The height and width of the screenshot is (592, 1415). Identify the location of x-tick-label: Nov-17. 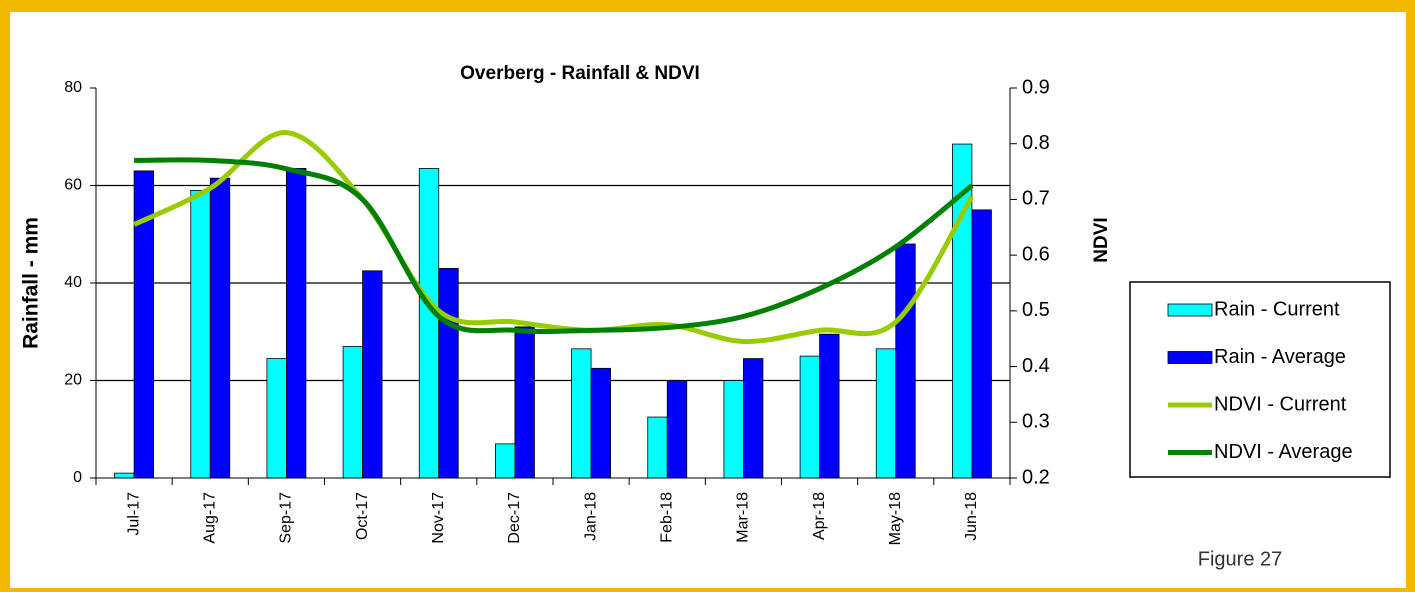
(438, 518).